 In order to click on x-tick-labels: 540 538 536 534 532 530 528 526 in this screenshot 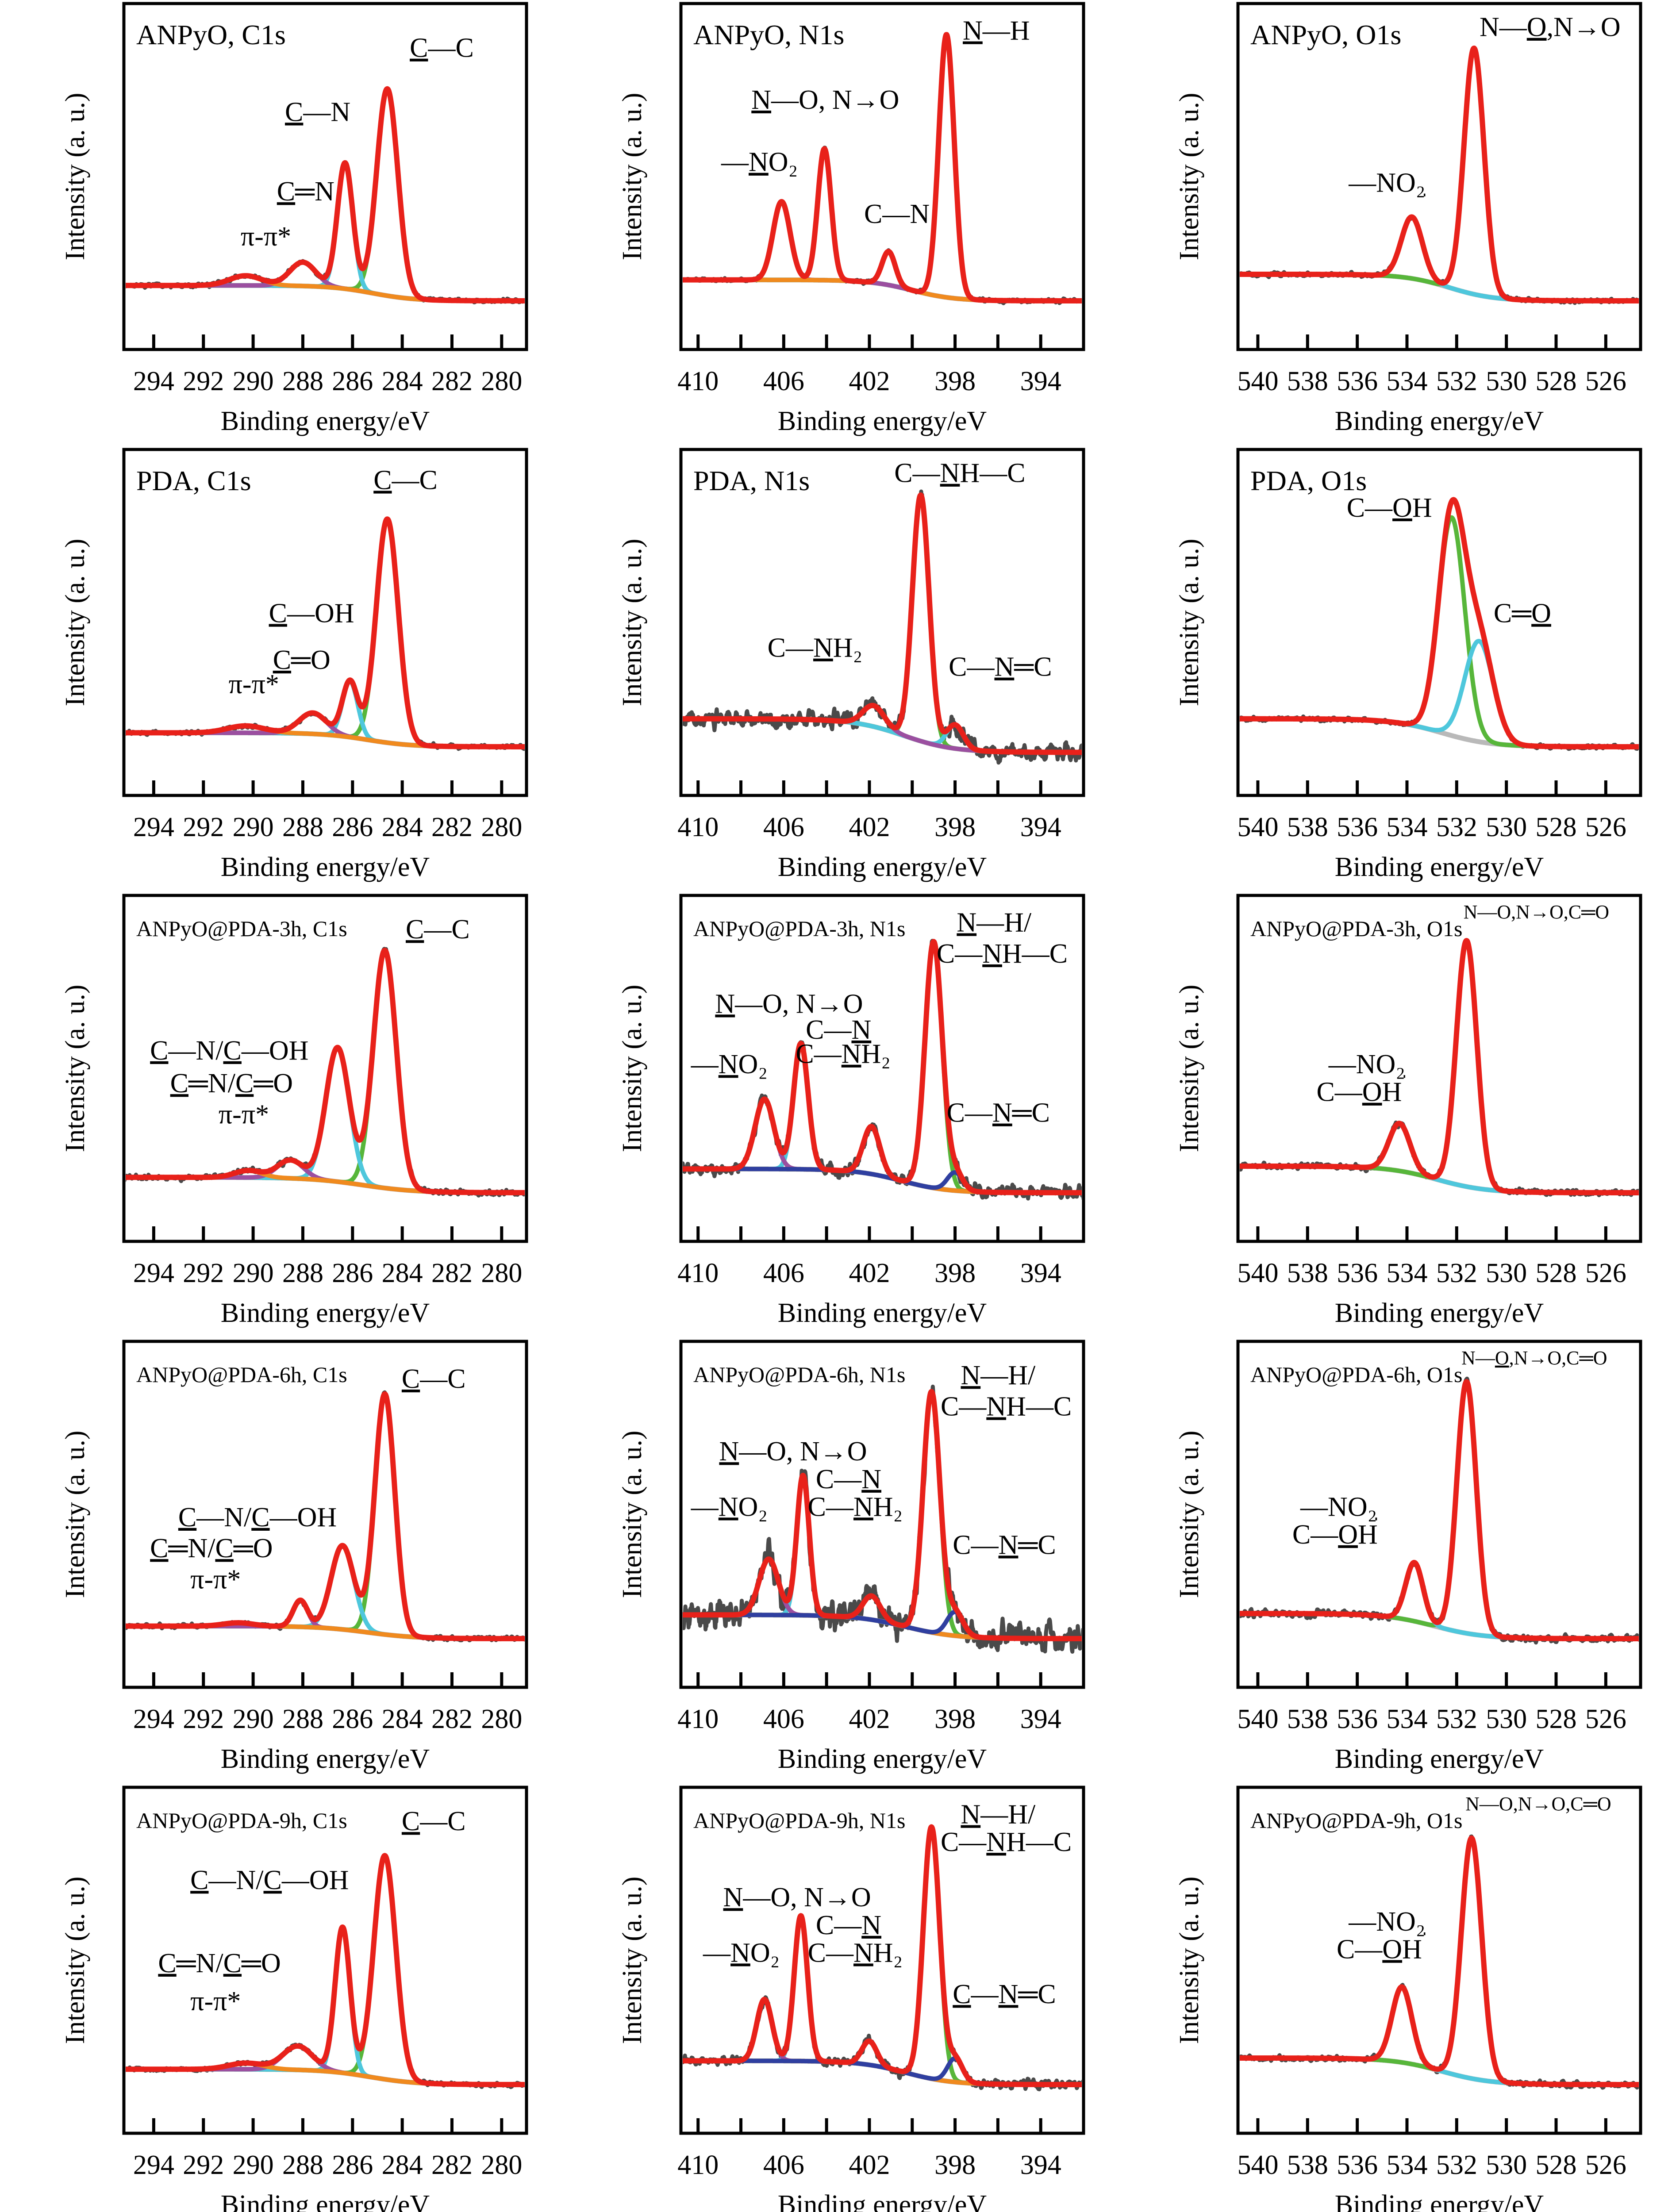, I will do `click(1431, 827)`.